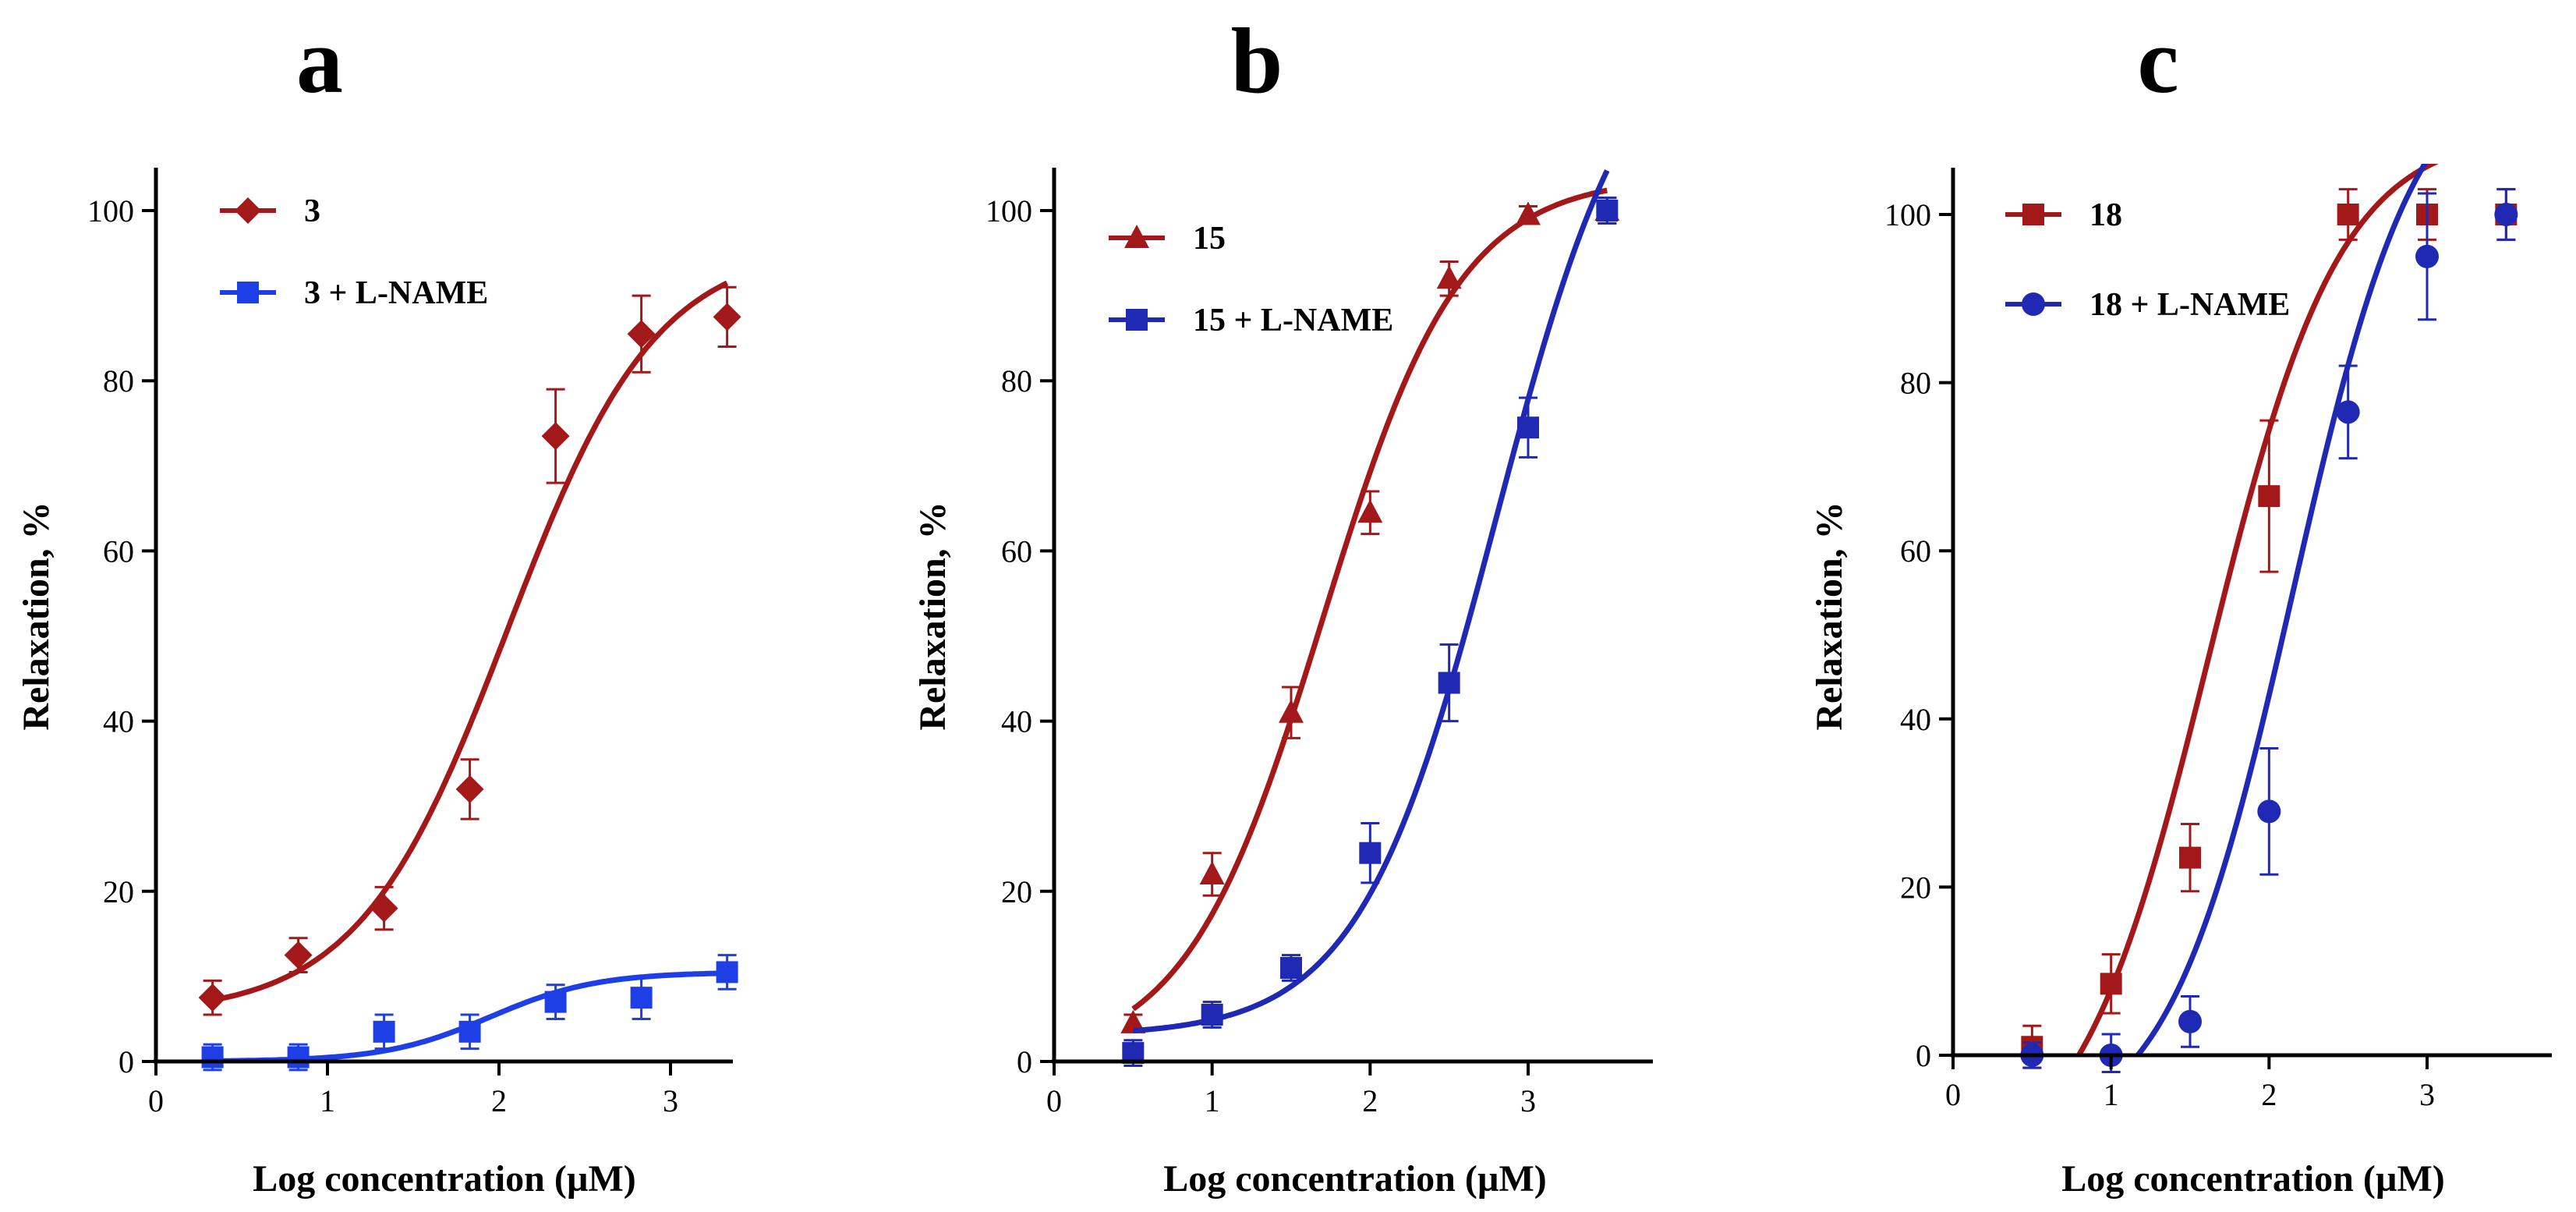 The image size is (2576, 1212). I want to click on panel-label-b: b, so click(1257, 61).